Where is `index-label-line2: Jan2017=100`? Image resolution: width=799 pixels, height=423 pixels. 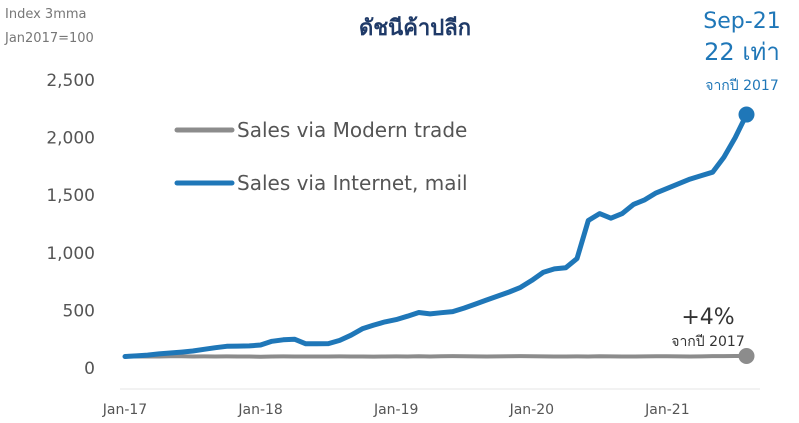
index-label-line2: Jan2017=100 is located at coordinates (49, 38).